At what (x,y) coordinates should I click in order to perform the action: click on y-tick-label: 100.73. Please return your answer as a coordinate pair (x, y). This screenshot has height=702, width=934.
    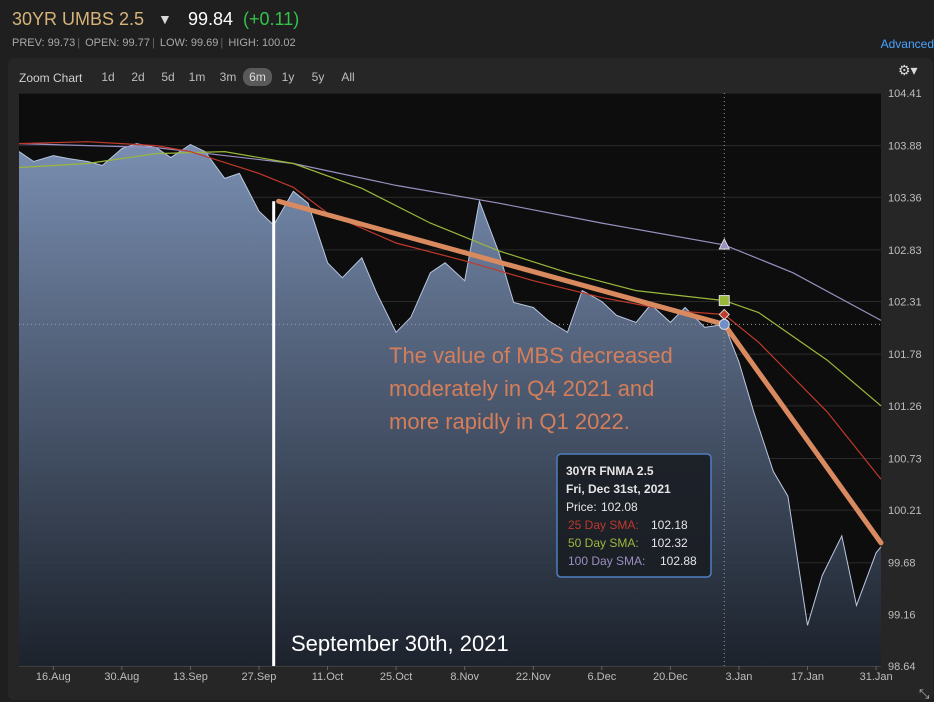
    Looking at the image, I should click on (905, 459).